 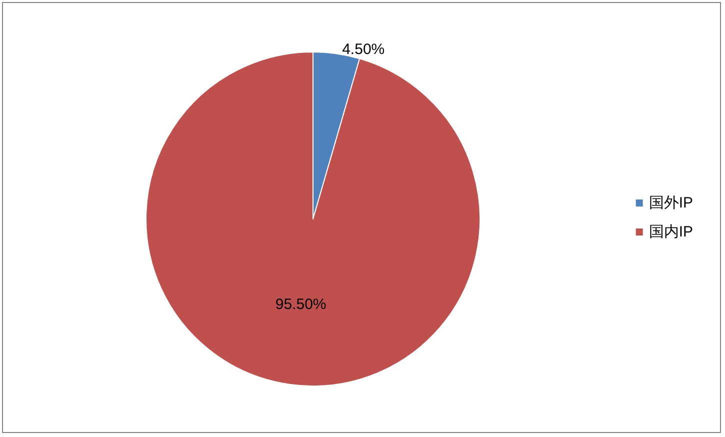 What do you see at coordinates (300, 305) in the screenshot?
I see `data-label: 95.50%` at bounding box center [300, 305].